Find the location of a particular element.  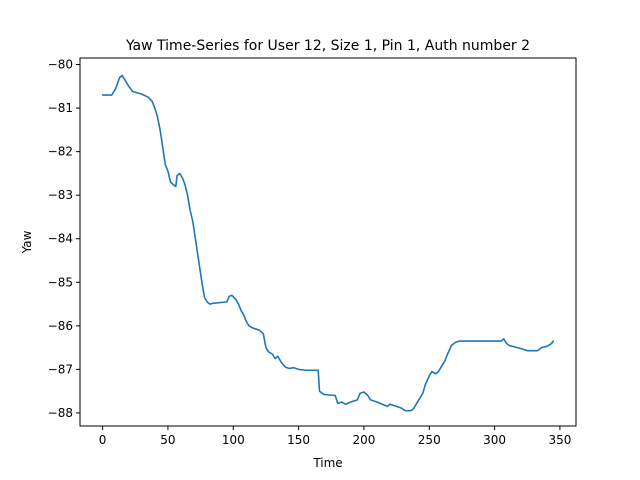

x-axis-label: Time is located at coordinates (327, 463).